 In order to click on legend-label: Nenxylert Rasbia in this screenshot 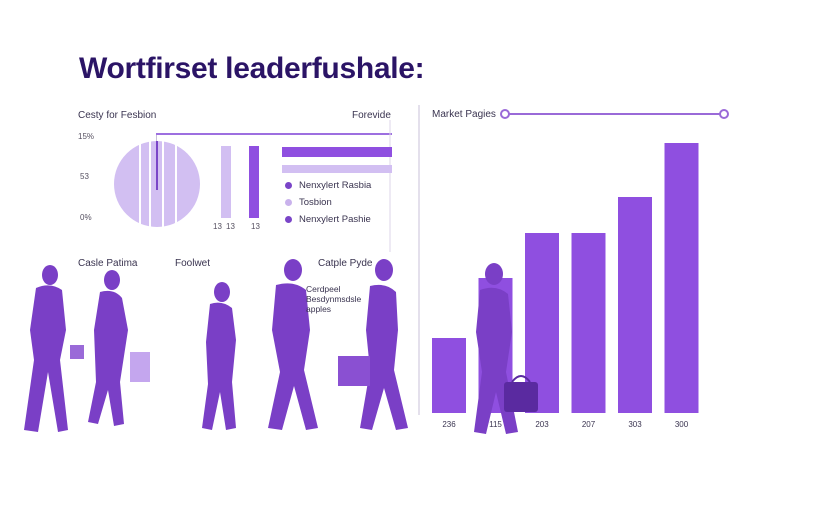, I will do `click(335, 185)`.